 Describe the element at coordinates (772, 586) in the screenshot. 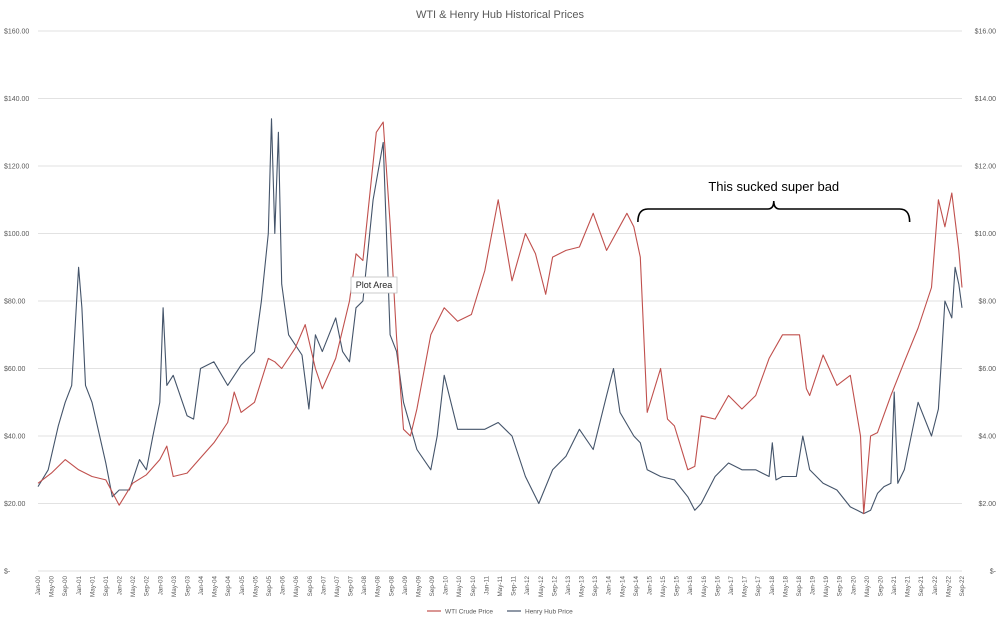

I see `x-tick-label: Jan-18` at that location.